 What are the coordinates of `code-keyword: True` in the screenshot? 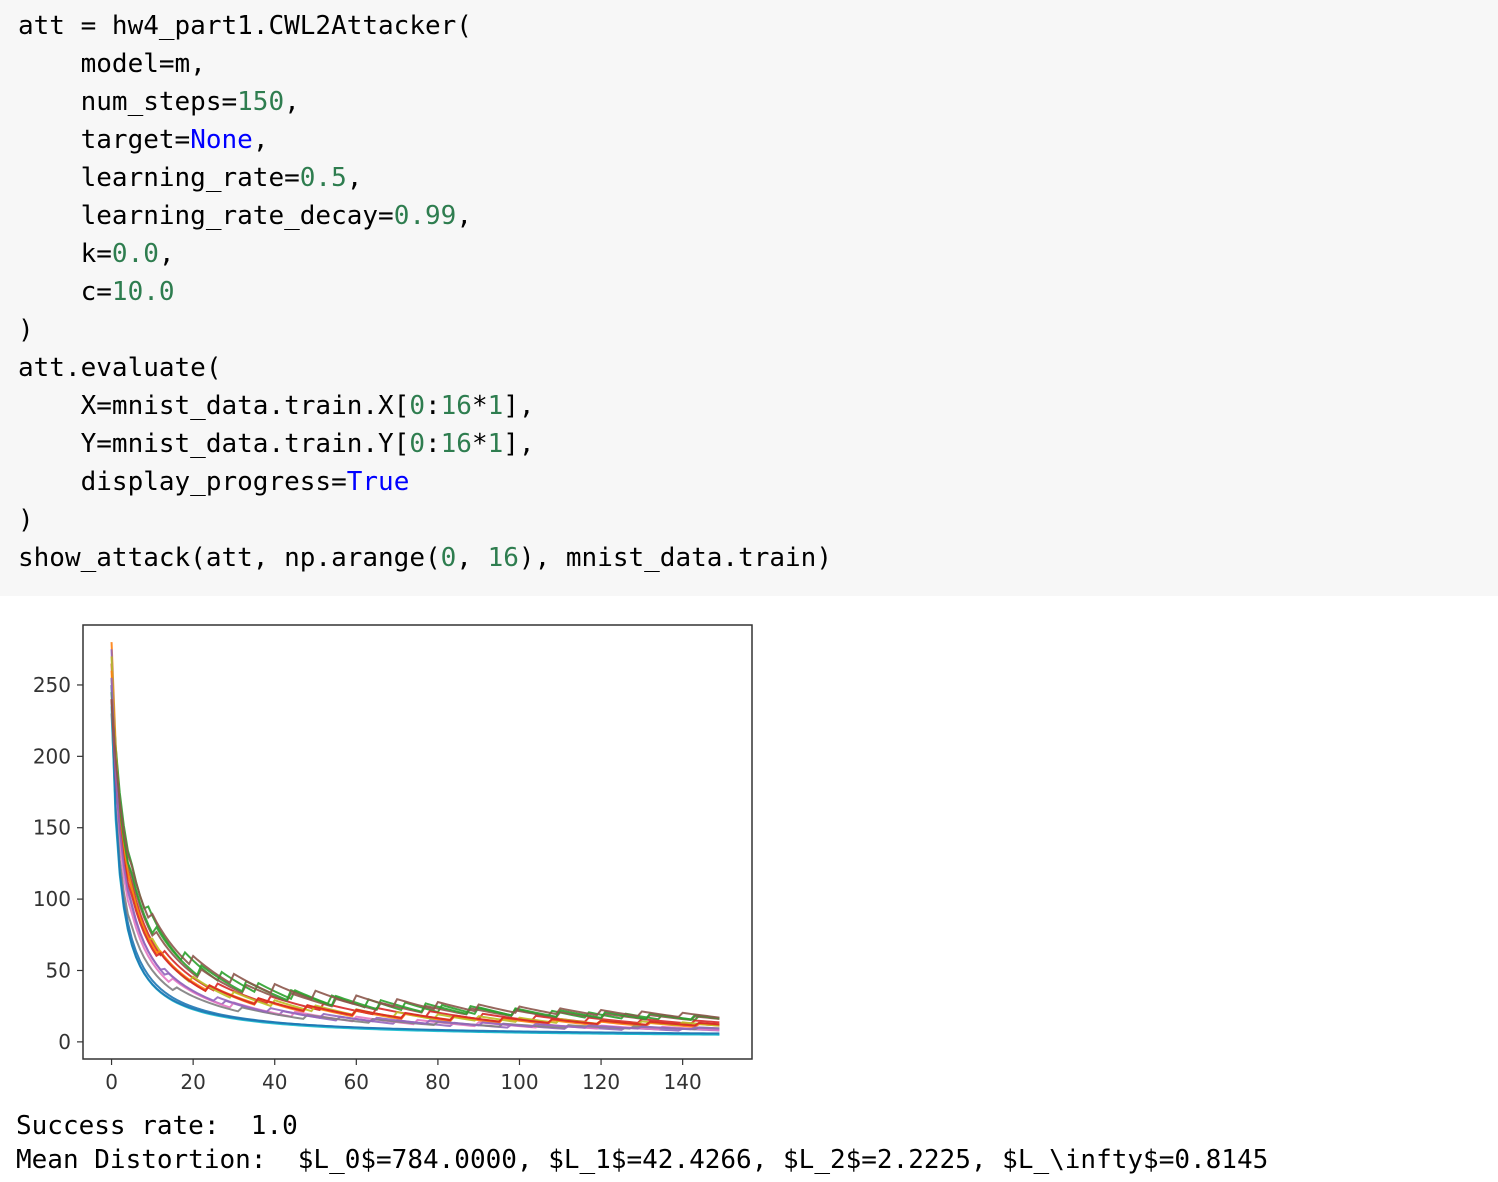 It's located at (378, 482).